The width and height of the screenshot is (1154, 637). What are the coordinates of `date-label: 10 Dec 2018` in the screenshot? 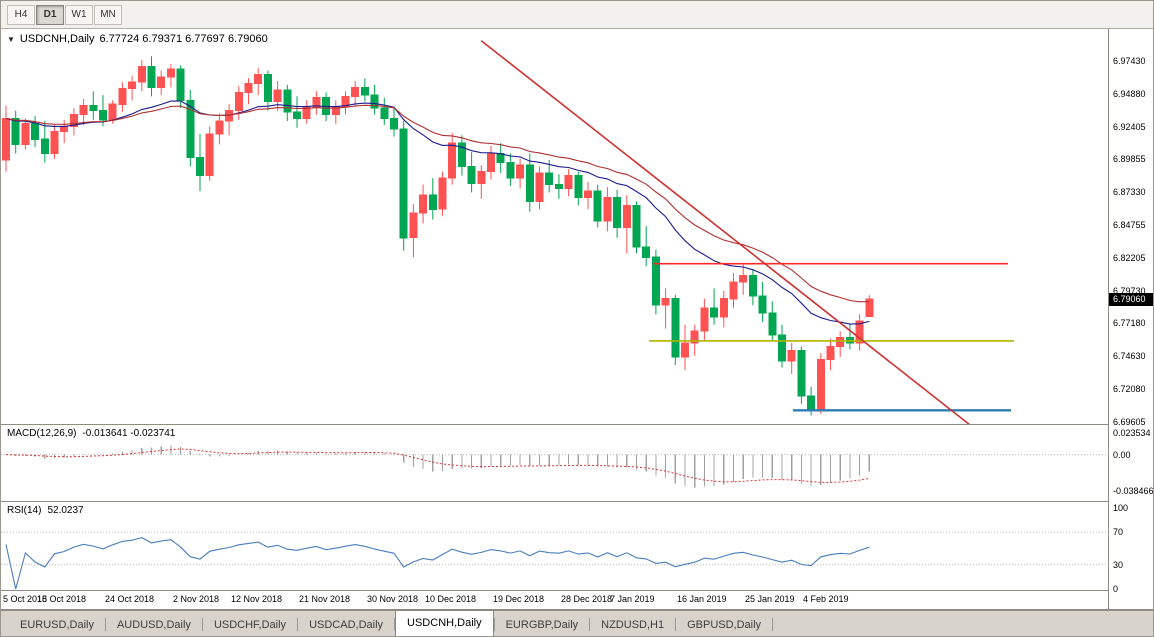 It's located at (451, 599).